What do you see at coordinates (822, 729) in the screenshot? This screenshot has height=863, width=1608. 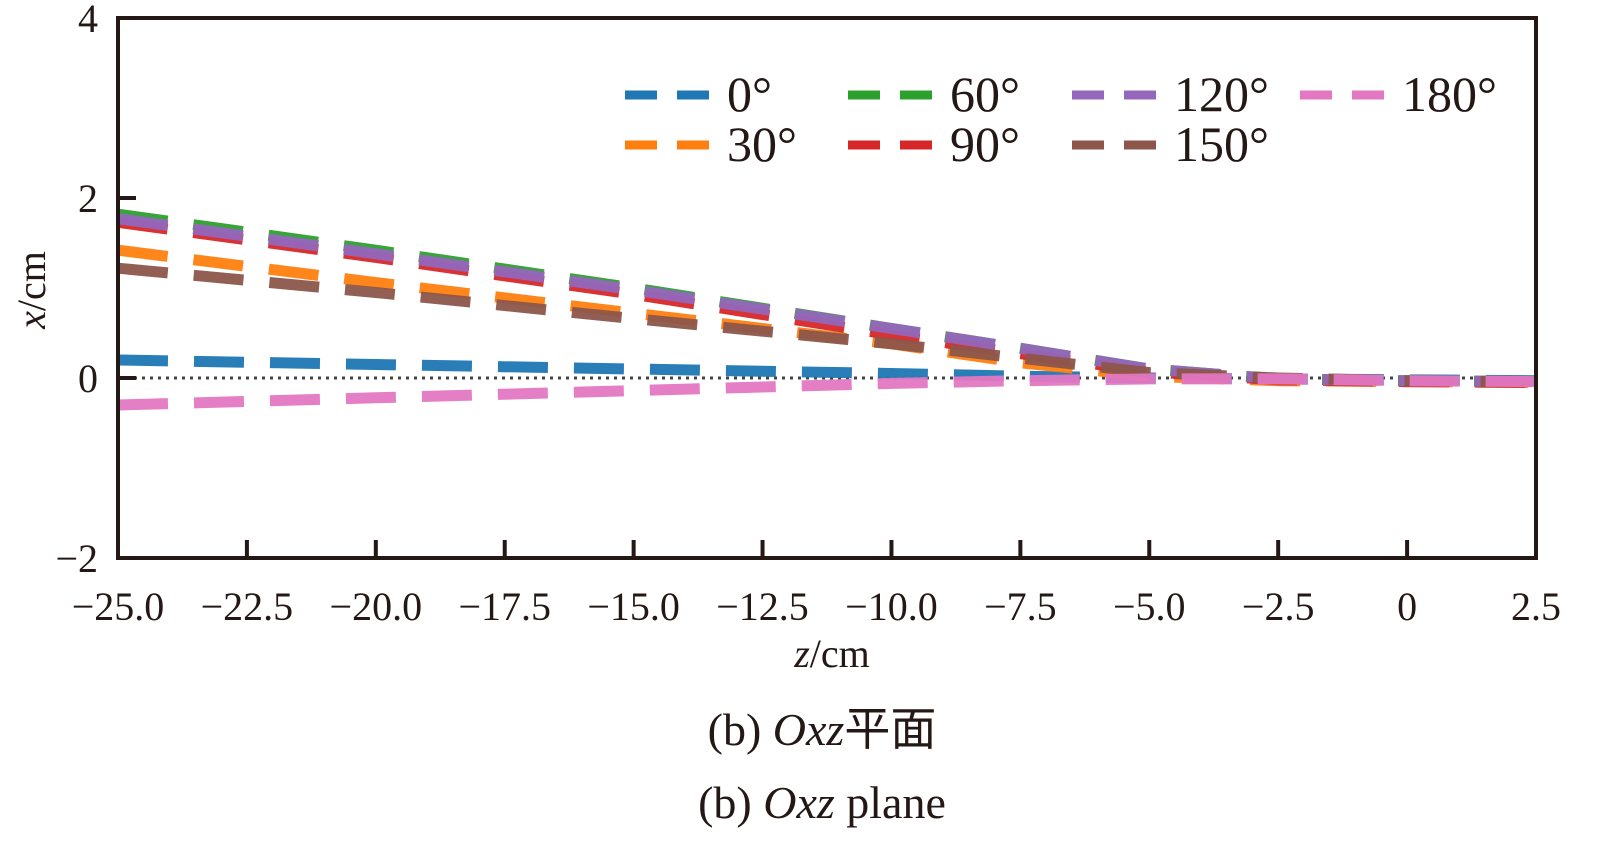 I see `caption-chinese: (b) Oxz平面` at bounding box center [822, 729].